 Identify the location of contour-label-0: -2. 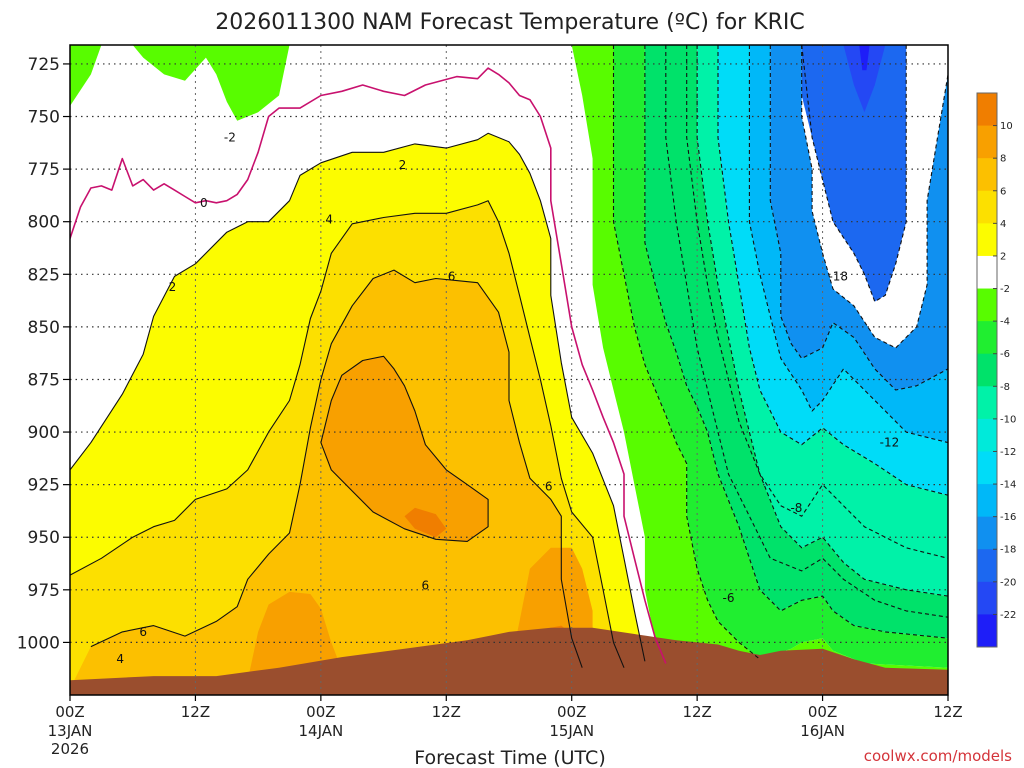
(230, 138).